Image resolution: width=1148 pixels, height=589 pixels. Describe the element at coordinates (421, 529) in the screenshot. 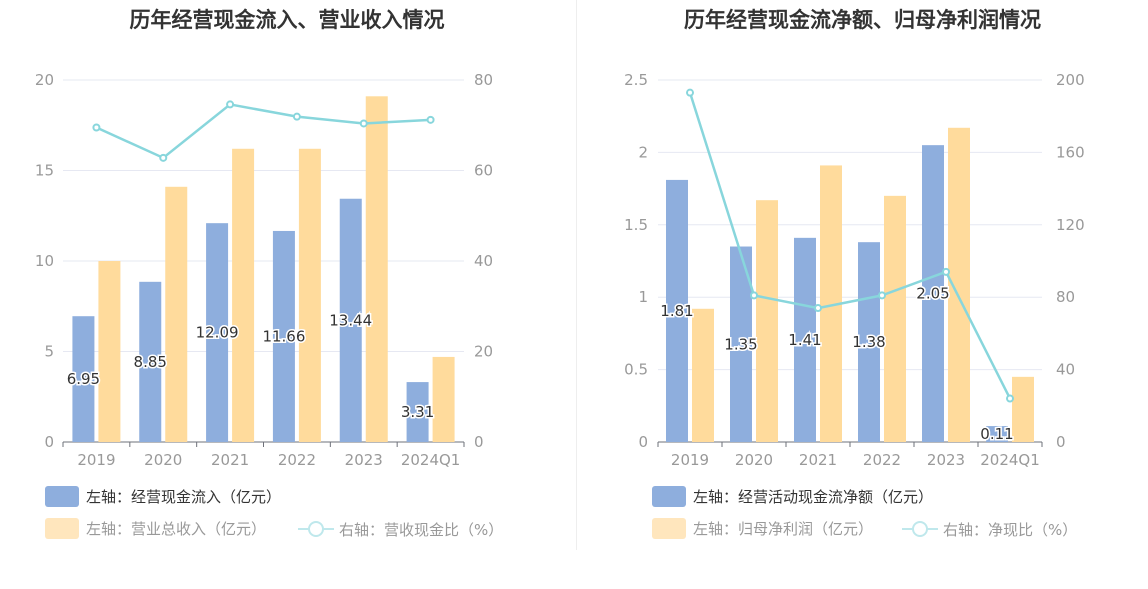

I see `legend-label: 右轴：营收现金比（%）` at that location.